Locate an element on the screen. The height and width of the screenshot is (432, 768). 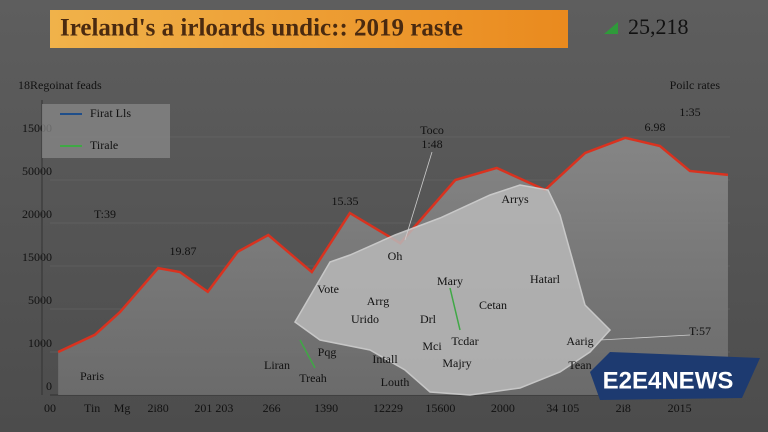
annotation: Treah is located at coordinates (313, 378).